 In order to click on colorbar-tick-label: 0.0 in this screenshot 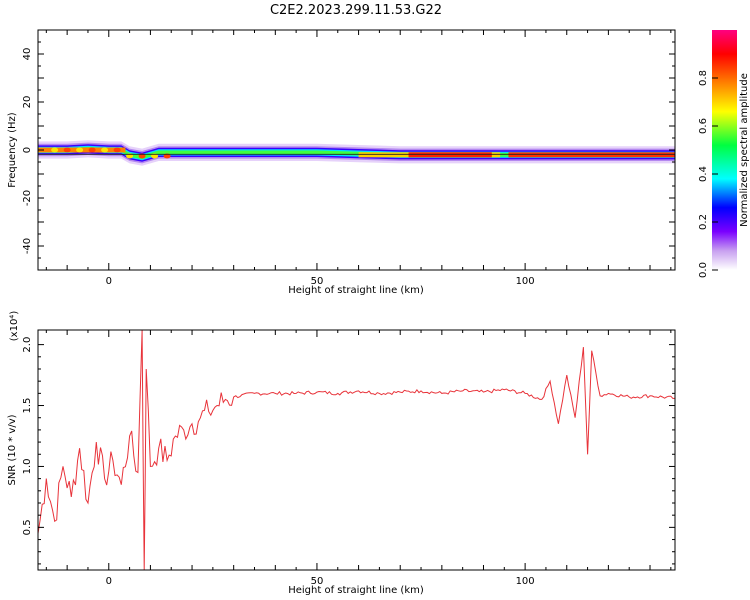, I will do `click(703, 270)`.